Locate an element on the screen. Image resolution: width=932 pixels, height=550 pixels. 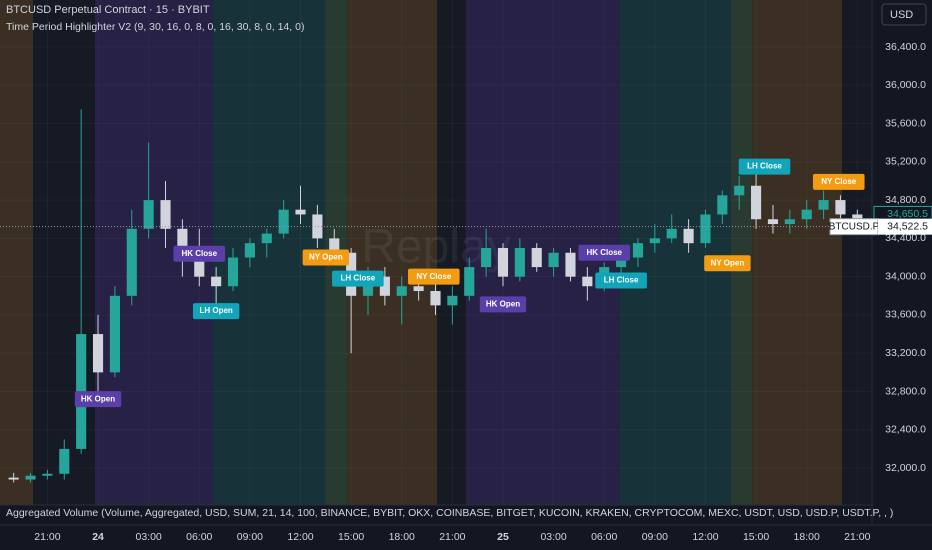
session-label: NY Close is located at coordinates (434, 276).